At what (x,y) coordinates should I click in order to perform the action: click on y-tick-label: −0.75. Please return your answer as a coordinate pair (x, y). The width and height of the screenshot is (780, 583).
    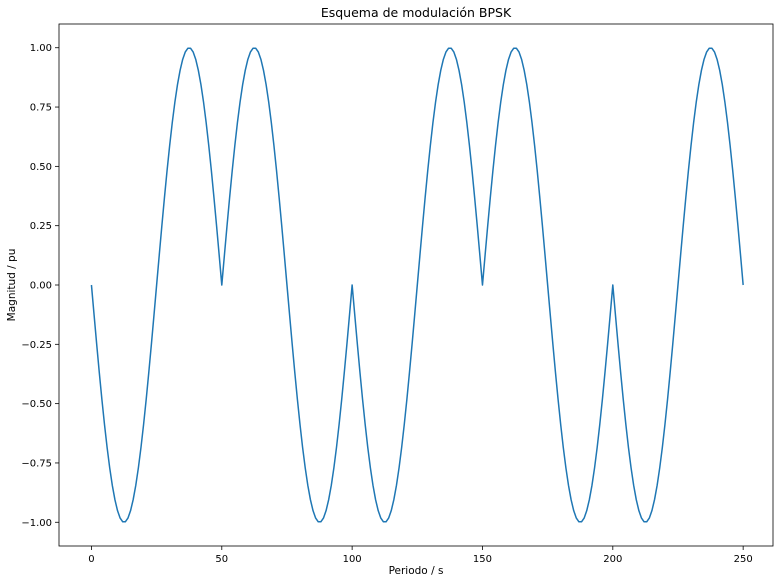
    Looking at the image, I should click on (36, 463).